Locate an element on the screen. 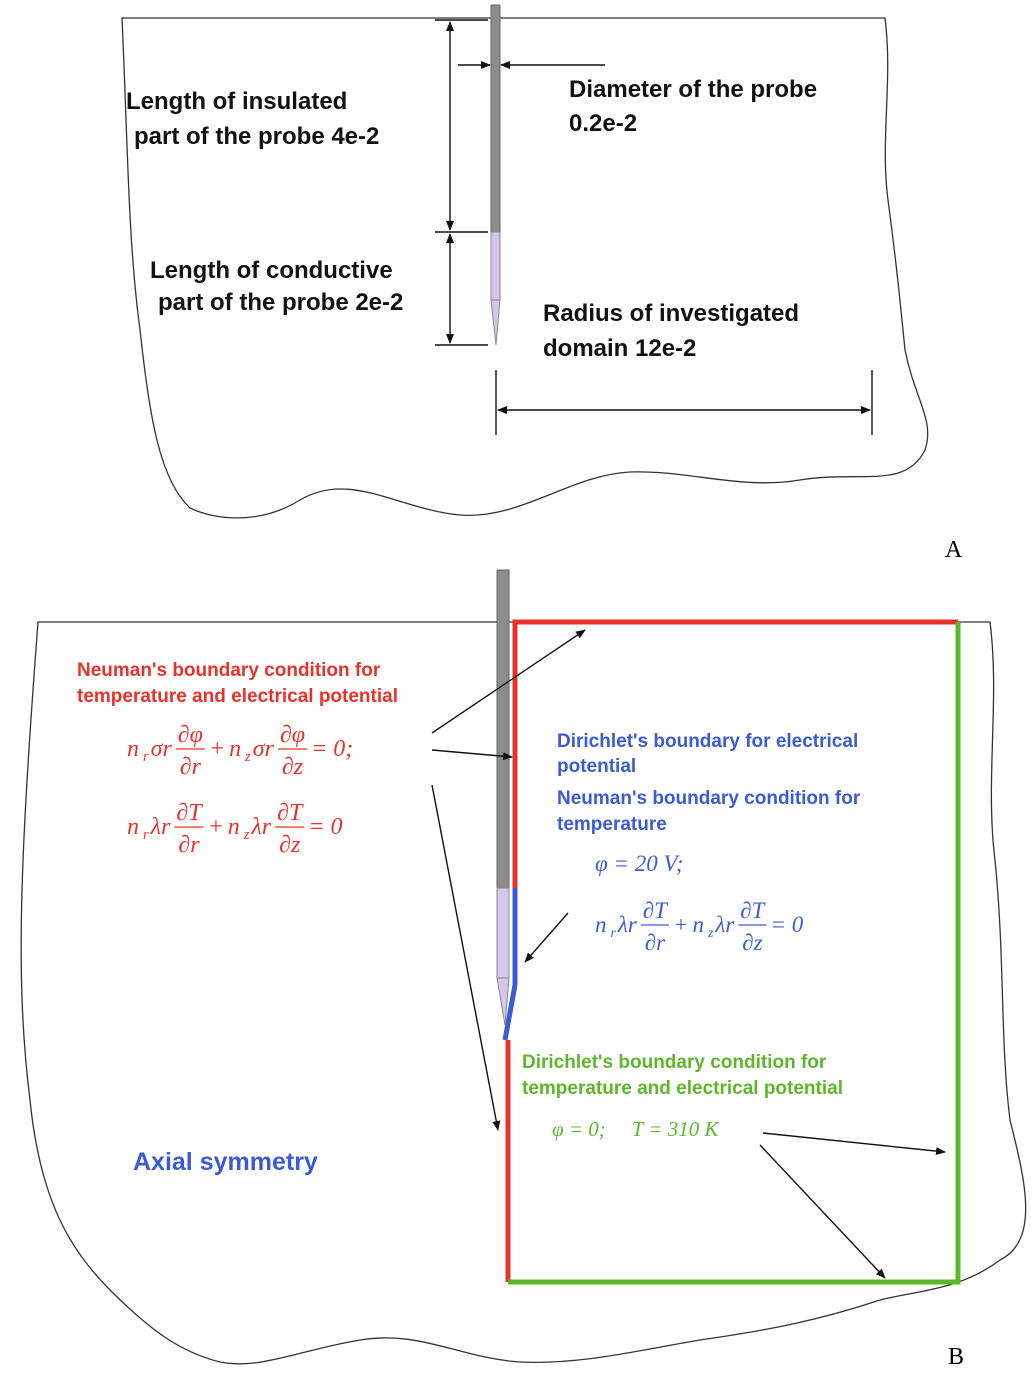  label: temperature is located at coordinates (612, 824).